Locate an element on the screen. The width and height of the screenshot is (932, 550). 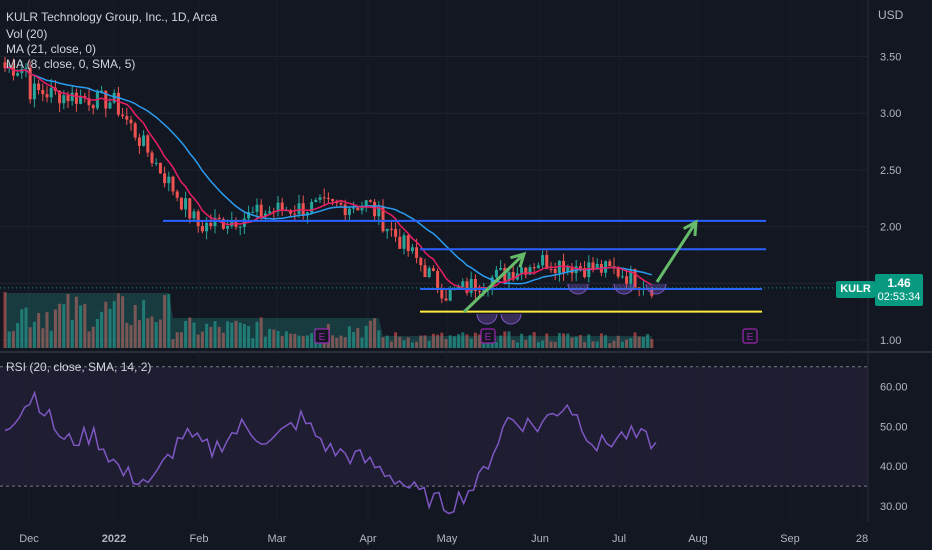
earnings-marker is located at coordinates (750, 336).